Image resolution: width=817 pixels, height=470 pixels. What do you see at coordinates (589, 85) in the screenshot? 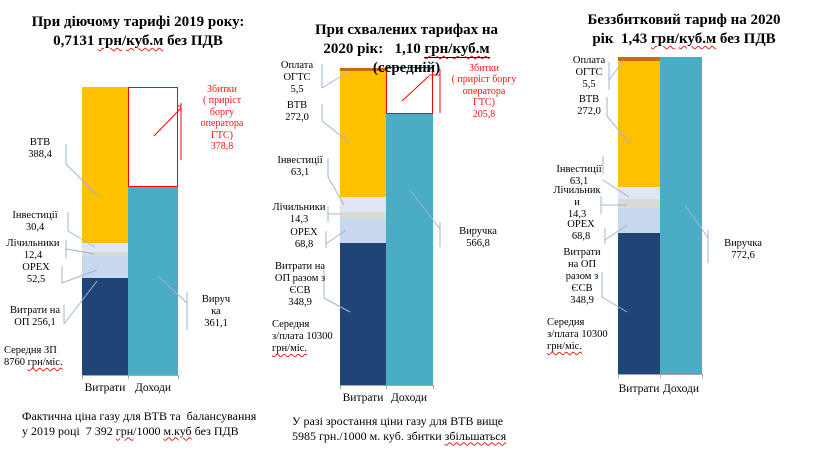
I see `text-line: 5,5` at bounding box center [589, 85].